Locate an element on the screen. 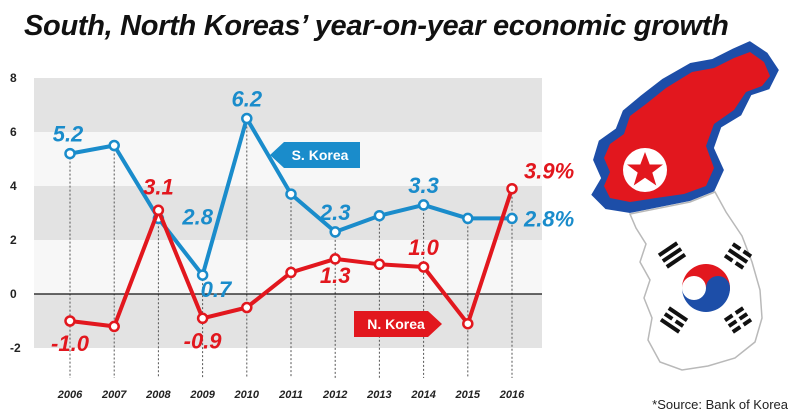 Image resolution: width=800 pixels, height=420 pixels. y-tick-label: -2 is located at coordinates (15, 348).